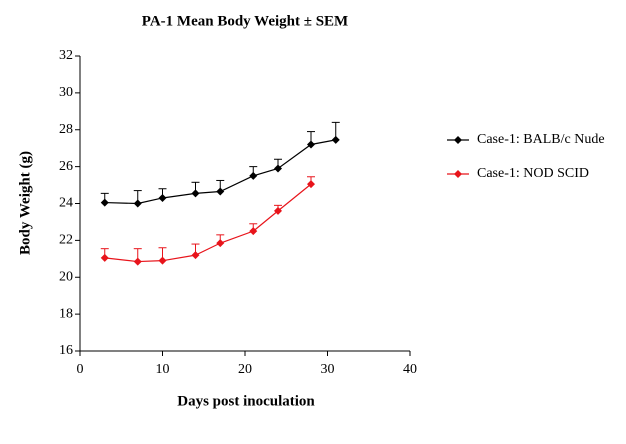  I want to click on x-tick-label: 20, so click(245, 369).